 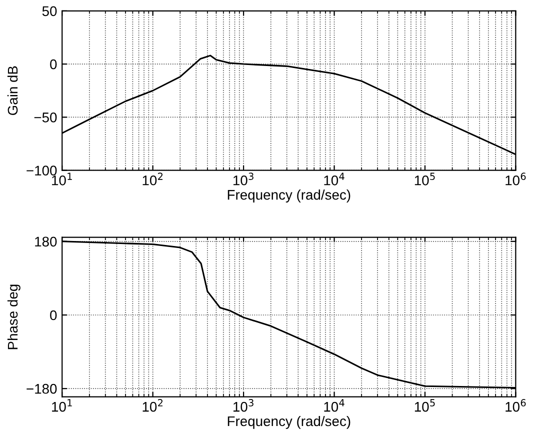 What do you see at coordinates (12, 91) in the screenshot?
I see `y-axis-title: Gain dB` at bounding box center [12, 91].